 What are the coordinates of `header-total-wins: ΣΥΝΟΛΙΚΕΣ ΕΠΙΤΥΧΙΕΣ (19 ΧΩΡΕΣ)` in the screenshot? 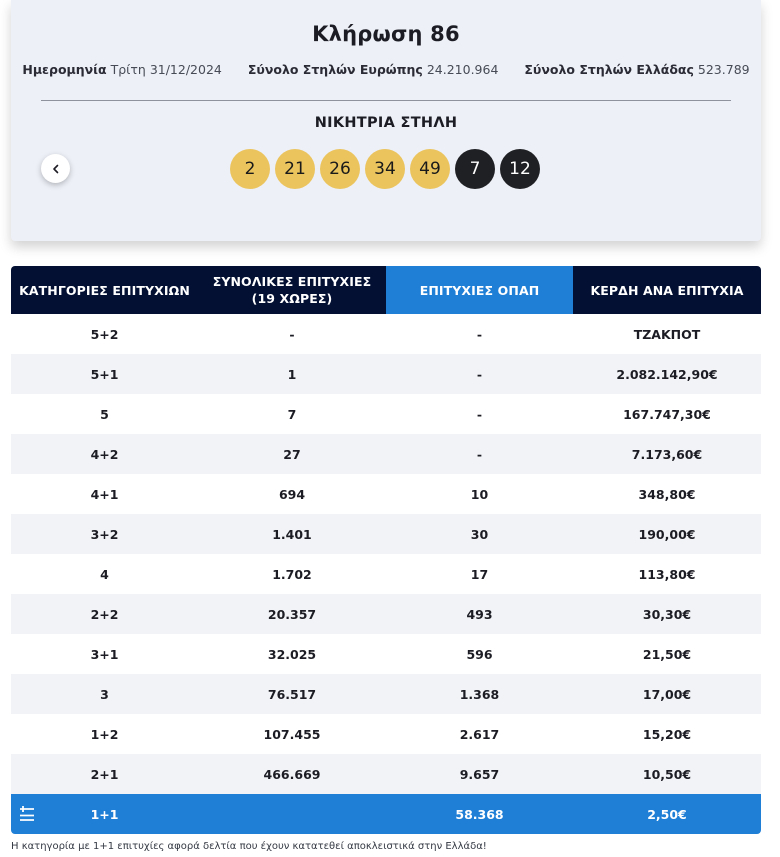 It's located at (292, 290).